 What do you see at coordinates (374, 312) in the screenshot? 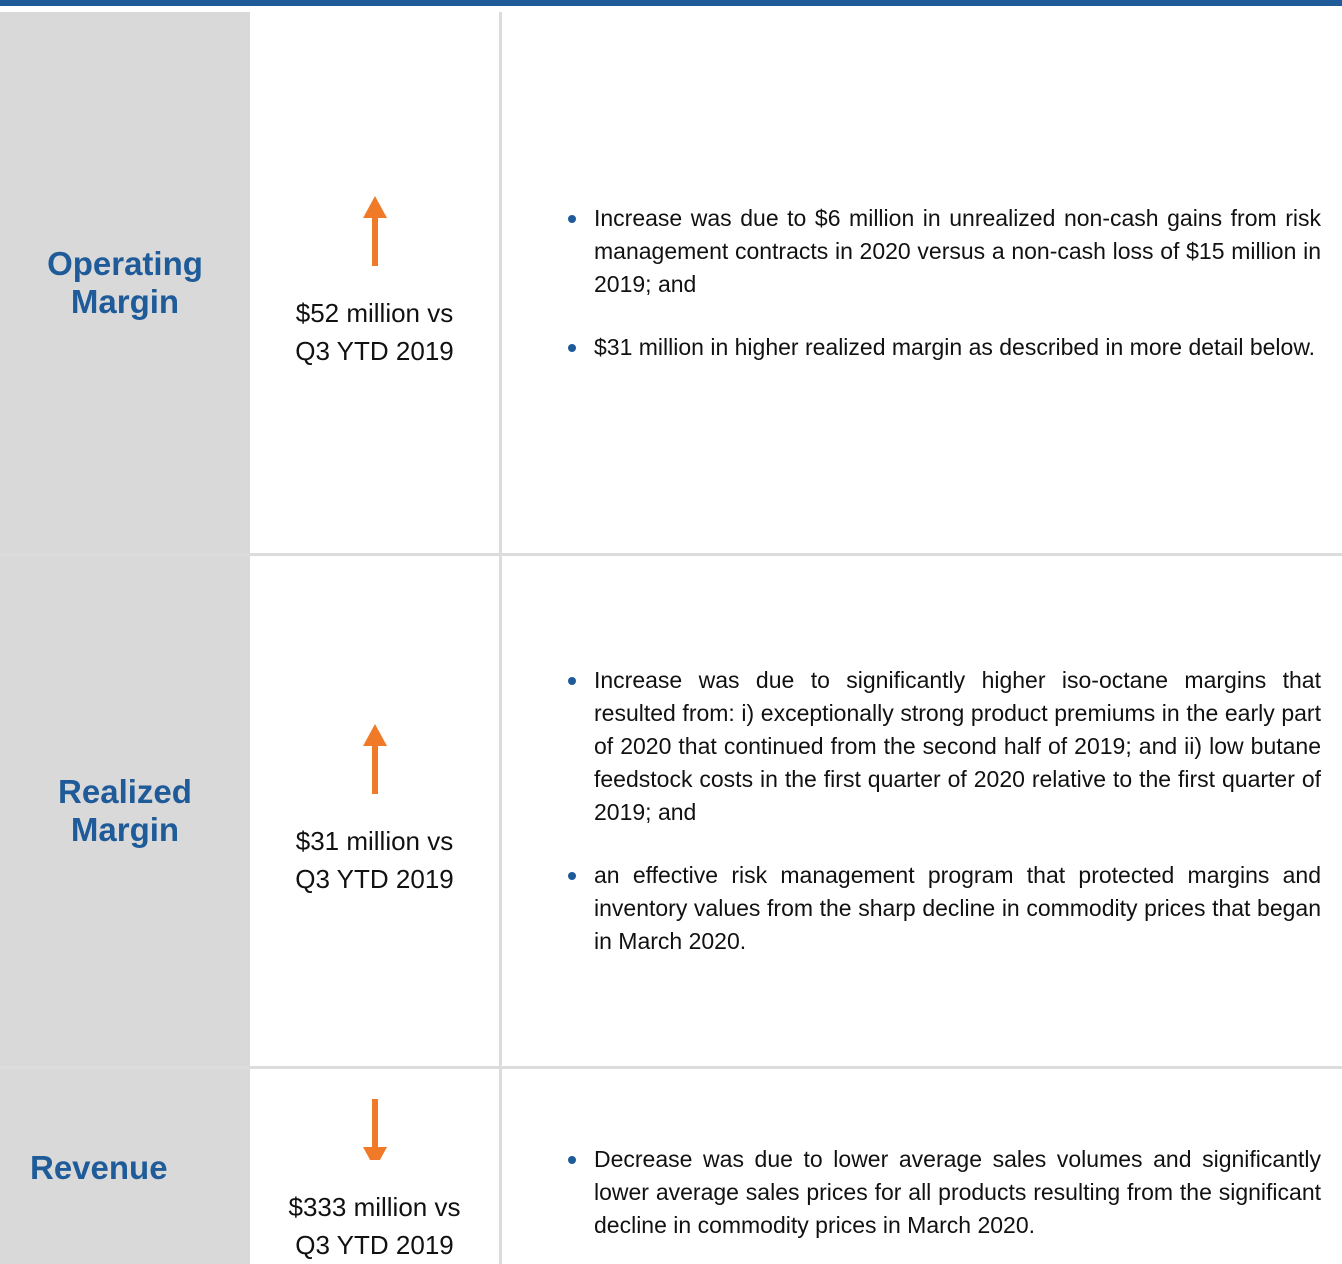
I see `change-line: $52 million vs` at bounding box center [374, 312].